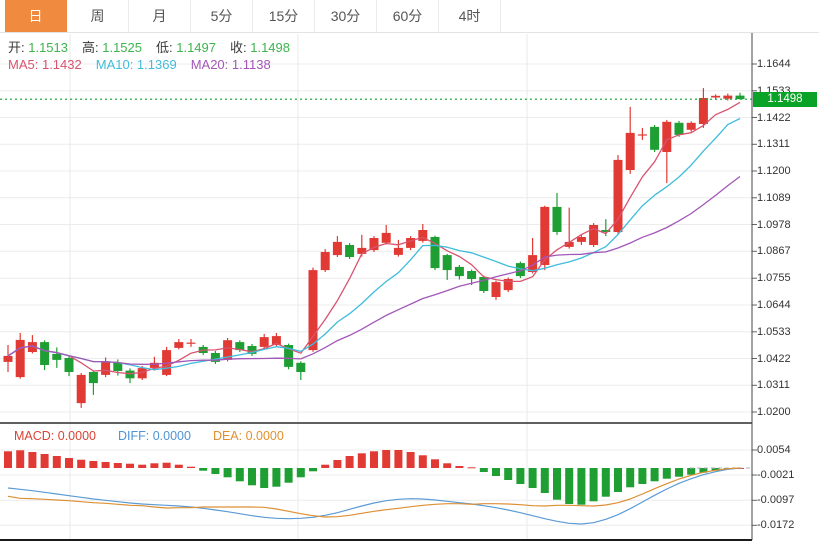 The width and height of the screenshot is (819, 545). Describe the element at coordinates (773, 144) in the screenshot. I see `price-axis-label: 1.1311` at that location.